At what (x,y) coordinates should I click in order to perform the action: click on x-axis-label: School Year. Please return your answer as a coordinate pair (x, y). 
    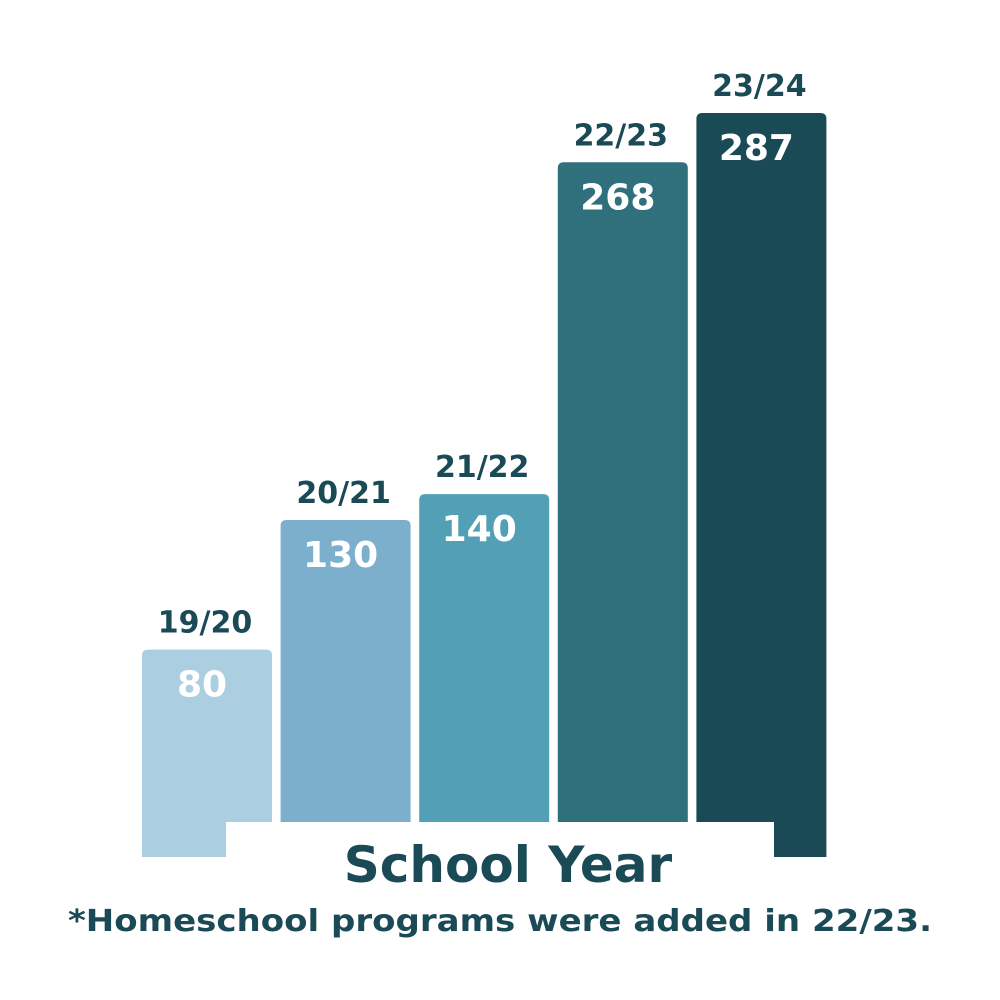
    Looking at the image, I should click on (508, 865).